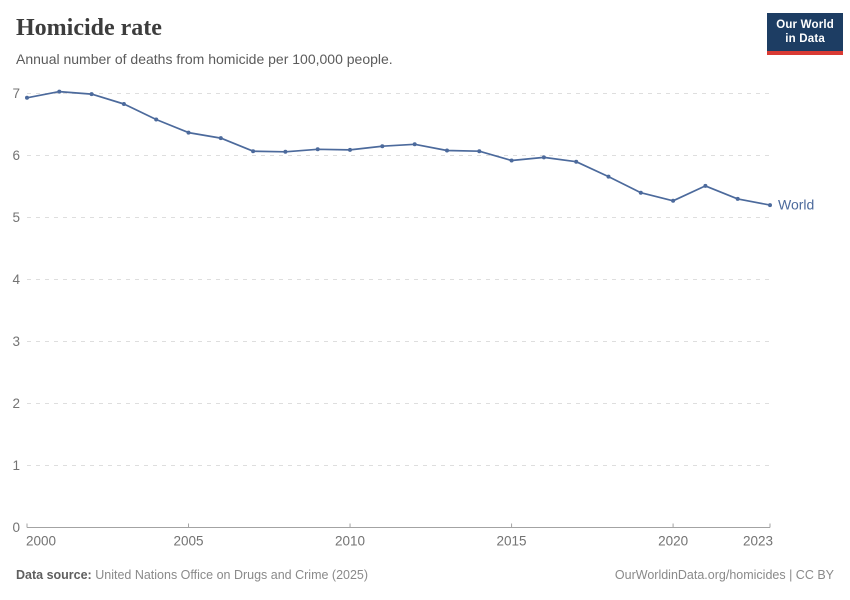 This screenshot has width=850, height=600. Describe the element at coordinates (16, 279) in the screenshot. I see `y-axis-tick-label: 4` at that location.